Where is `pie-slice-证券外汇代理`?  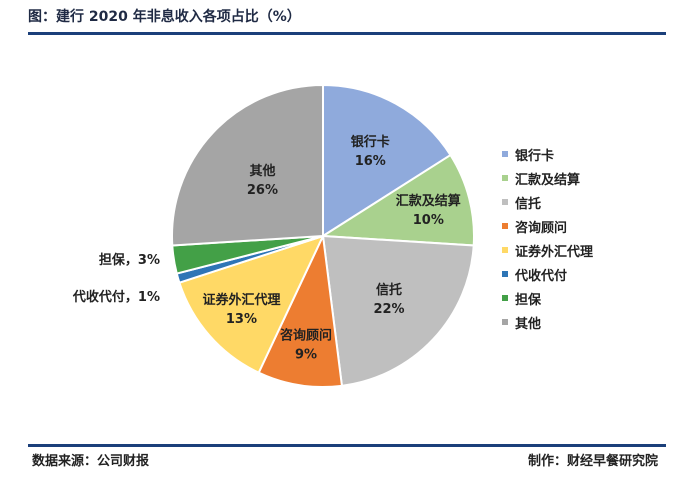 pie-slice-证券外汇代理 is located at coordinates (251, 304).